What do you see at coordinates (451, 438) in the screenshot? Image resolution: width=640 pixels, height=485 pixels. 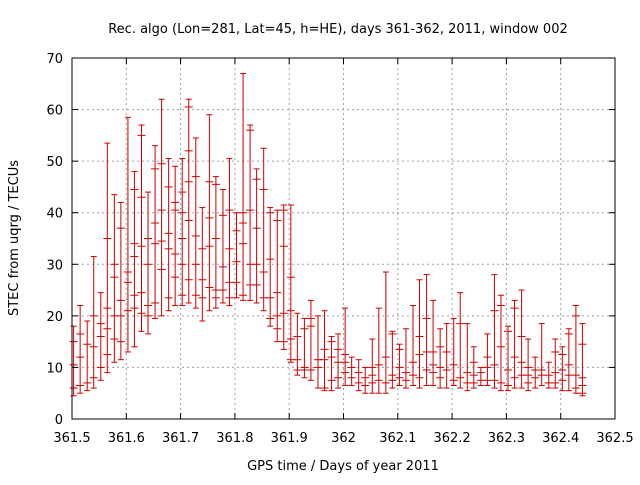 I see `x-tick-label: 362.2` at bounding box center [451, 438].